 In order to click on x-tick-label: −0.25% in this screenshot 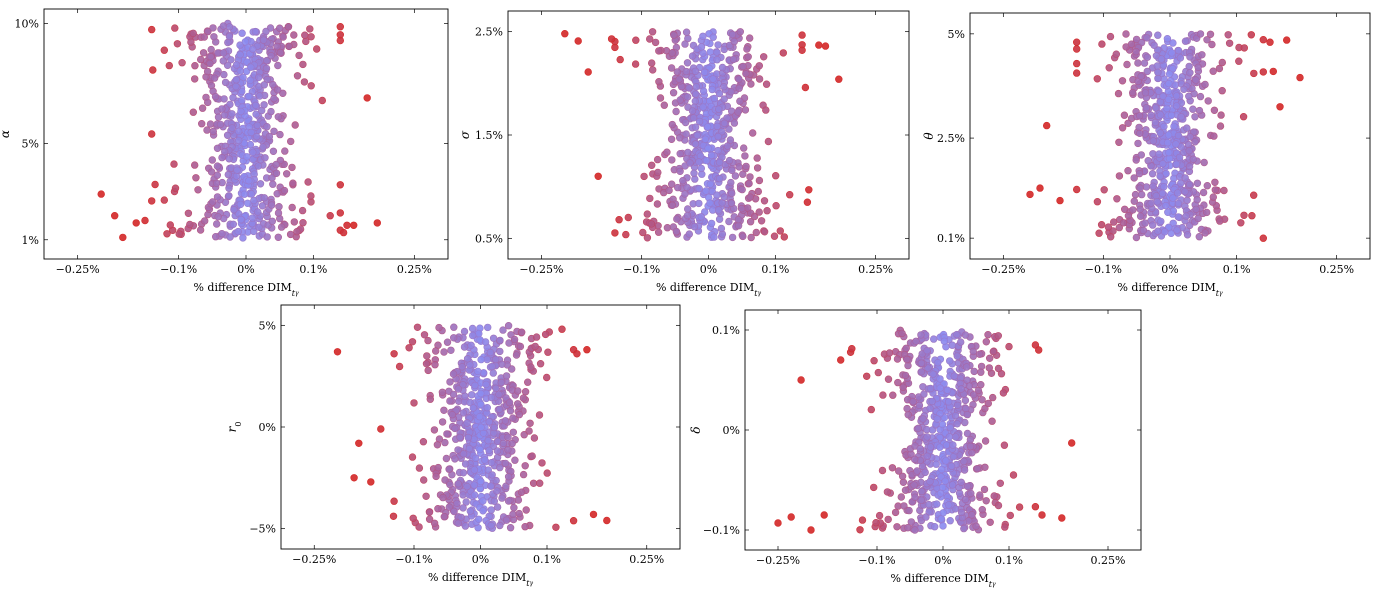, I will do `click(778, 560)`.